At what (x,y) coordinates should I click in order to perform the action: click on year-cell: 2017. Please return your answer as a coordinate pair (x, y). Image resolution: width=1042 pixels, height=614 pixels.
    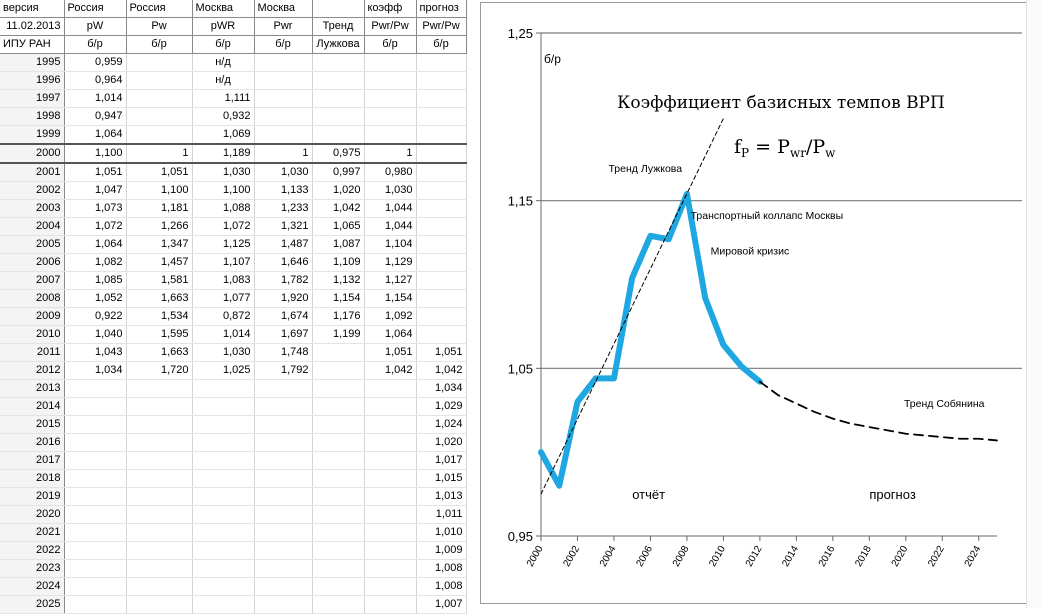
    Looking at the image, I should click on (32, 461).